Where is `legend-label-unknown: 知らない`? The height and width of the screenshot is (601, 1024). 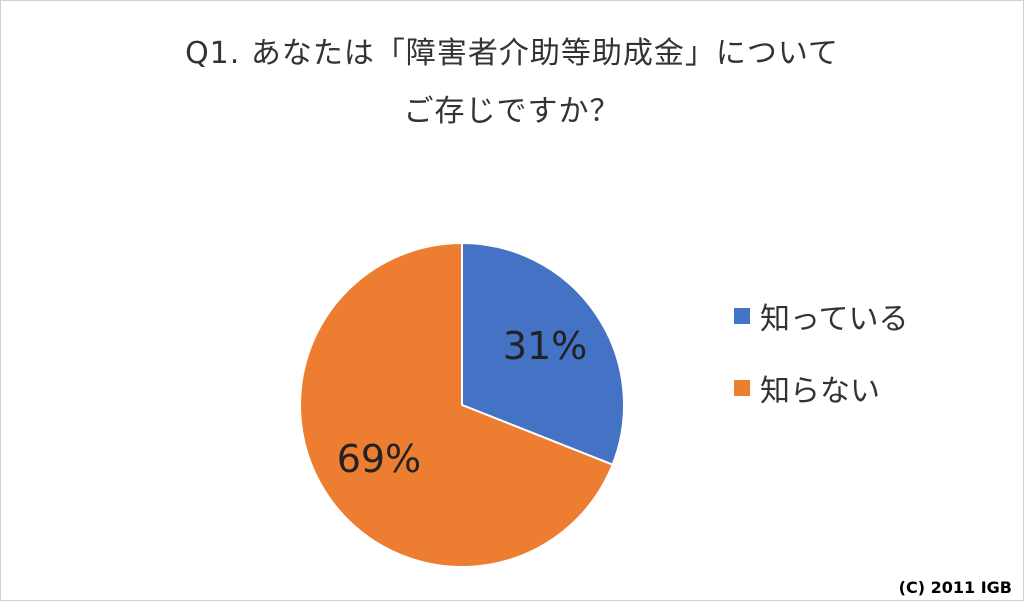
legend-label-unknown: 知らない is located at coordinates (820, 391).